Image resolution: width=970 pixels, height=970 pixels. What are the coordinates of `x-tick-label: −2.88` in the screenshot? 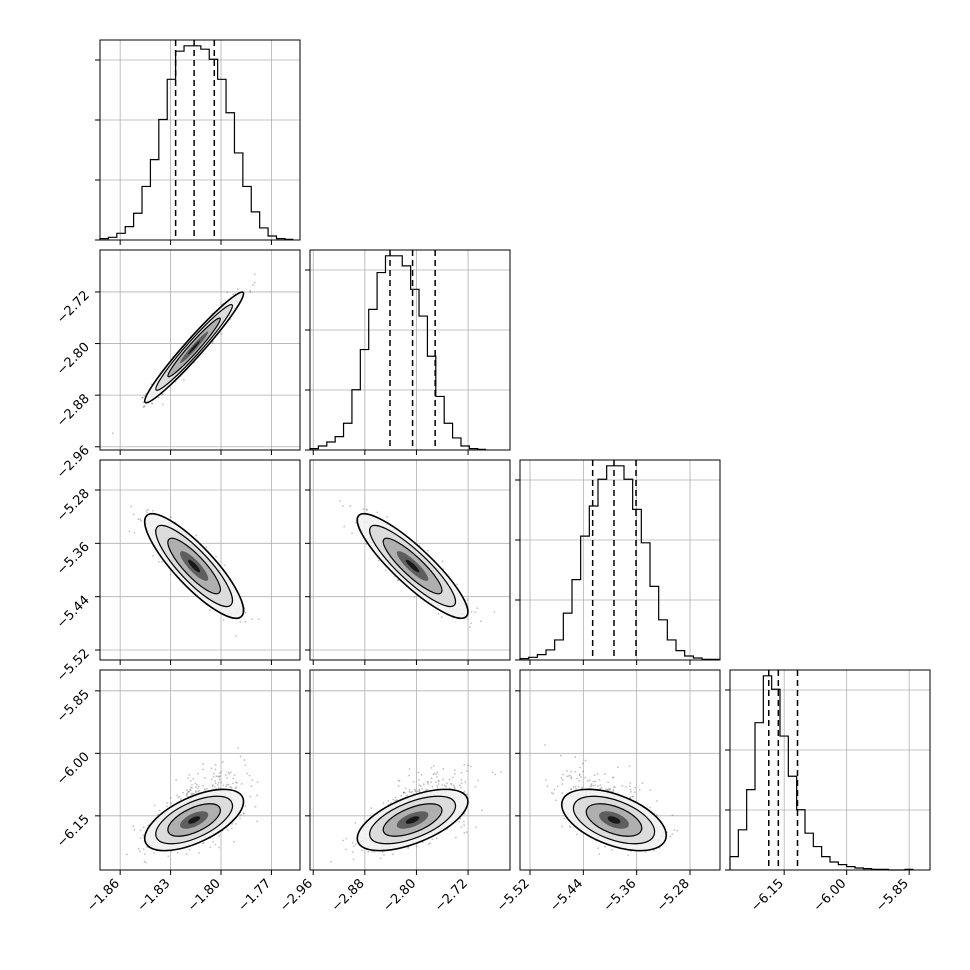 It's located at (348, 895).